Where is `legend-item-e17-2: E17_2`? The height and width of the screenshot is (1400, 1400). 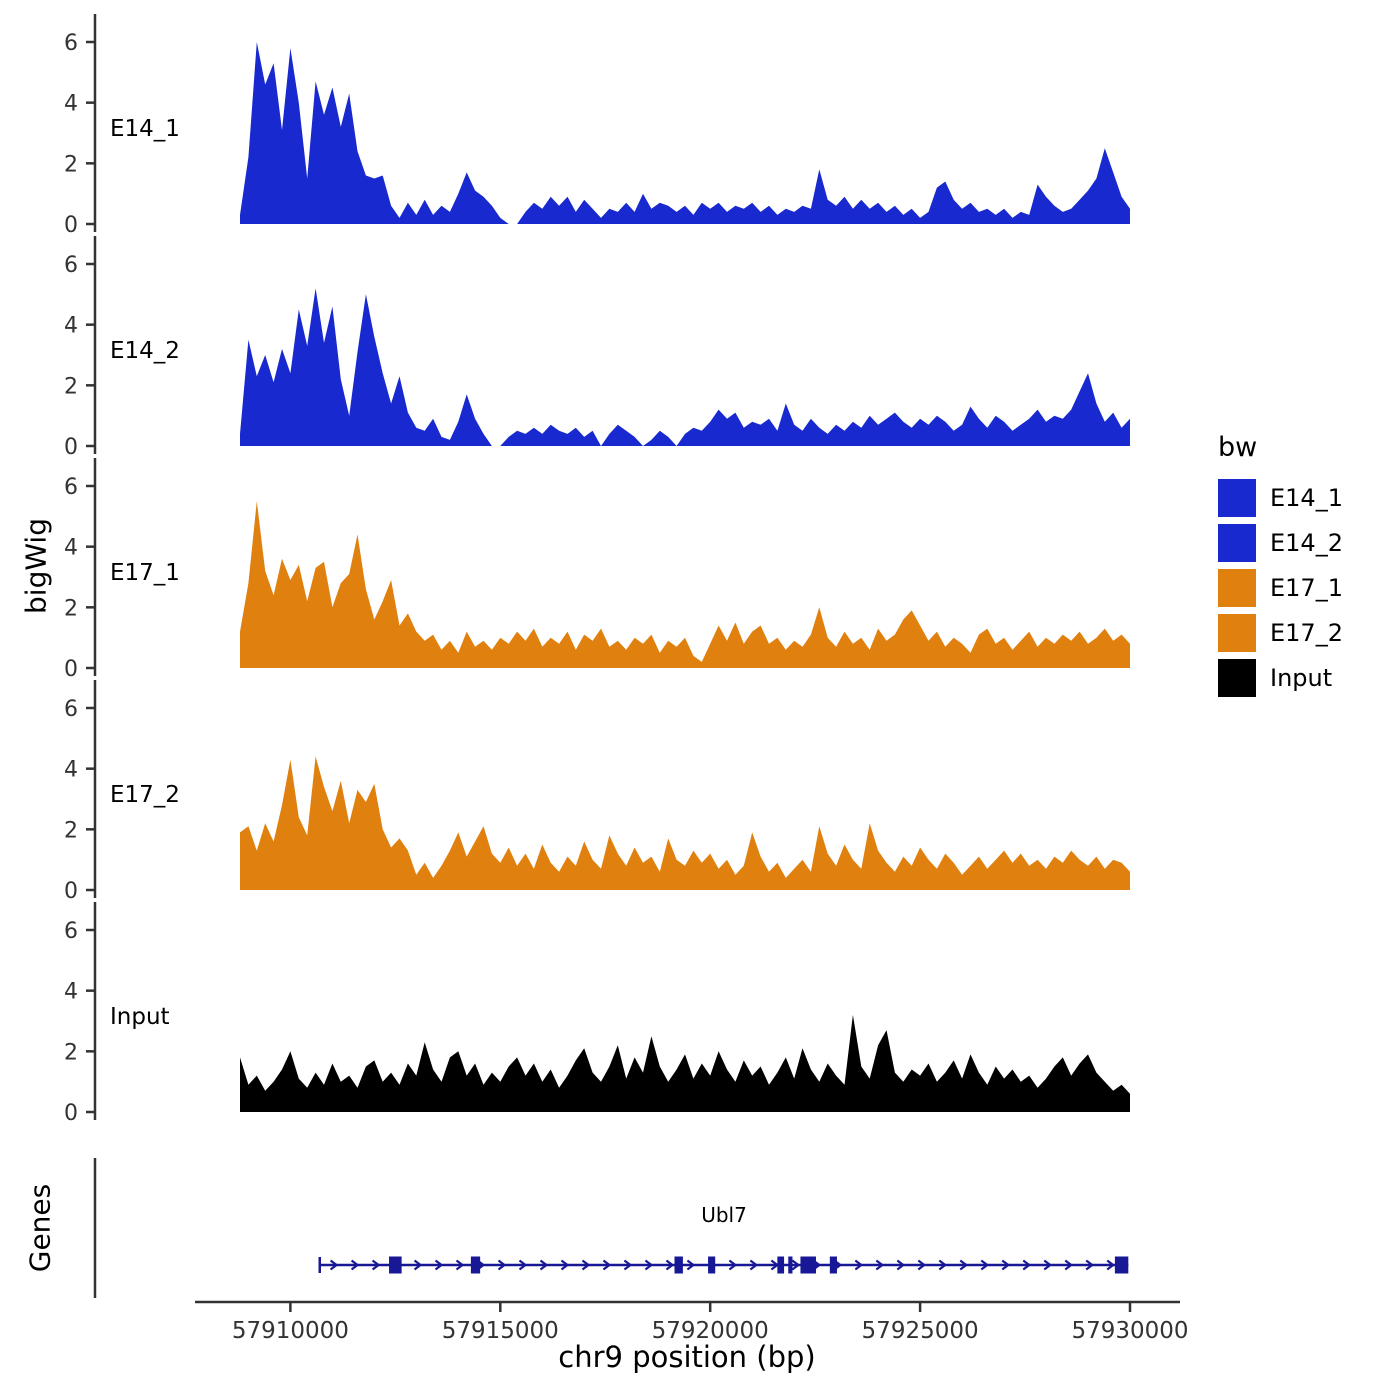 legend-item-e17-2: E17_2 is located at coordinates (1280, 633).